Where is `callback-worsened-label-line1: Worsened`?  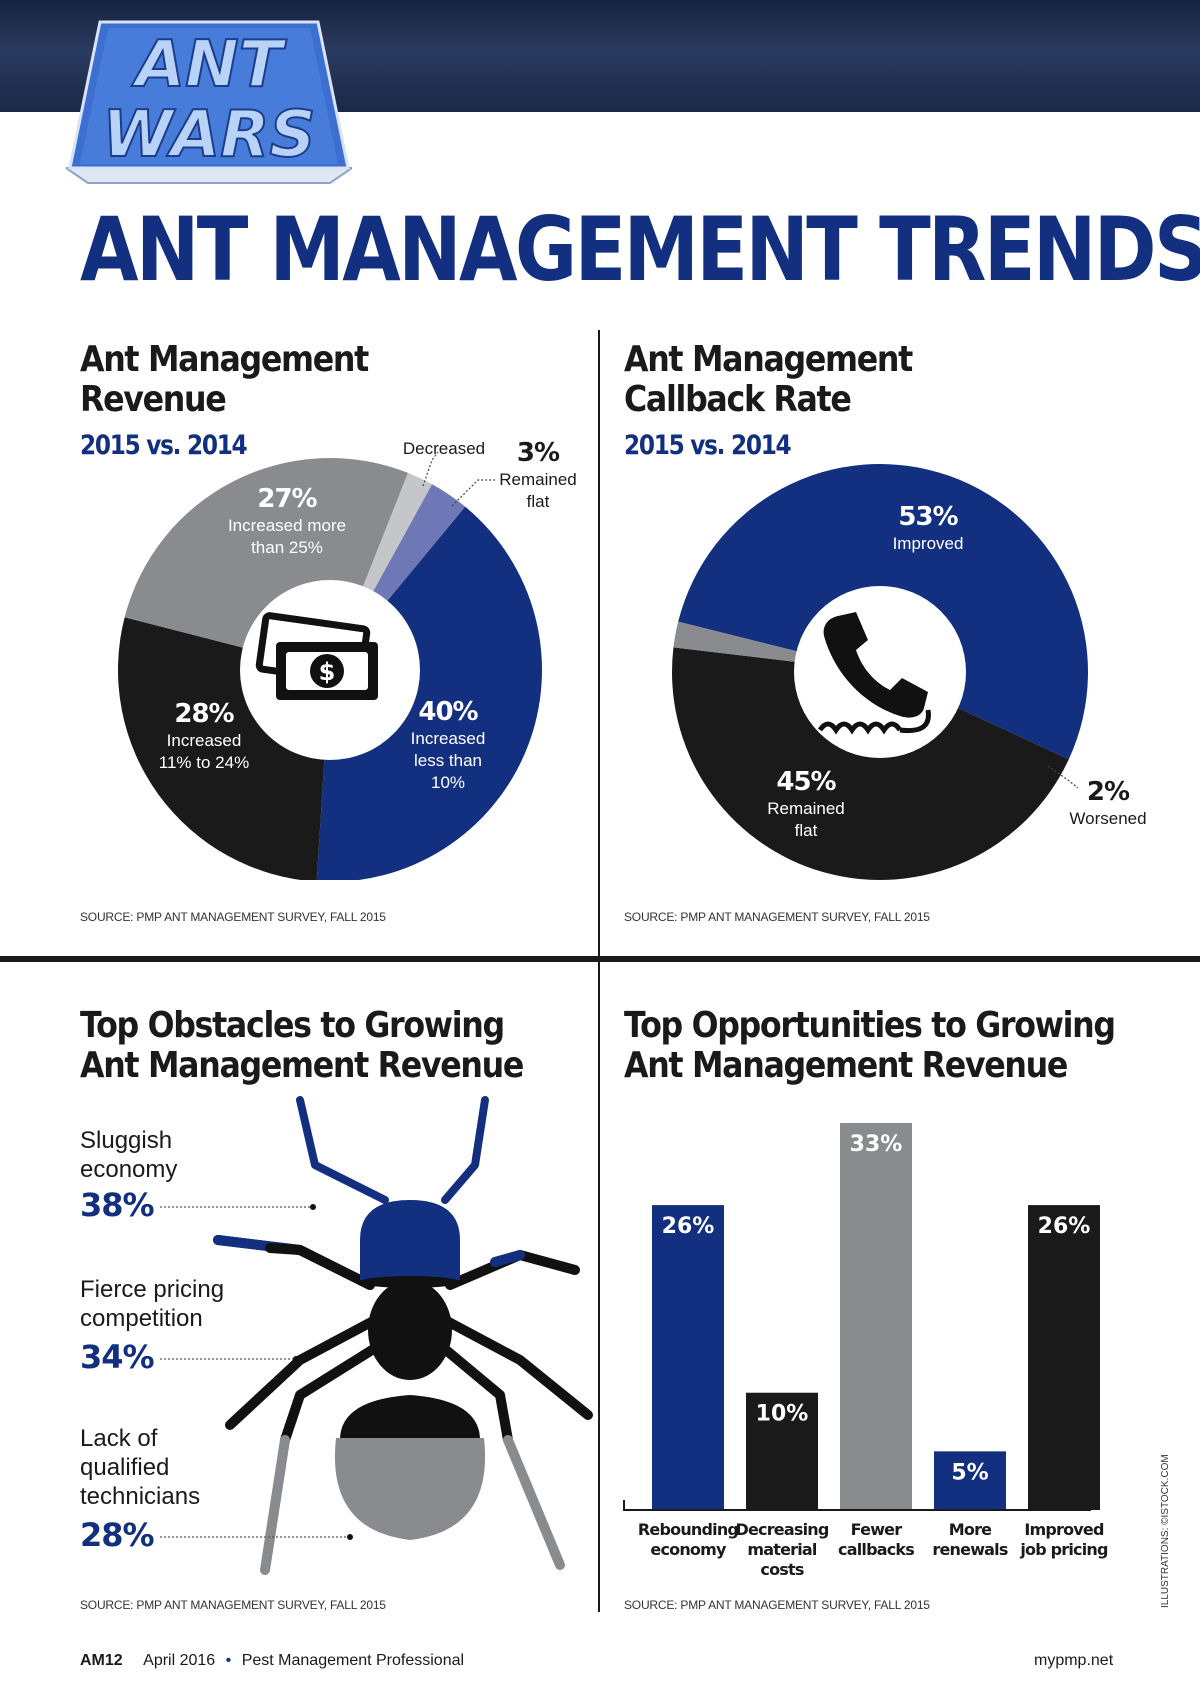
callback-worsened-label-line1: Worsened is located at coordinates (1107, 818).